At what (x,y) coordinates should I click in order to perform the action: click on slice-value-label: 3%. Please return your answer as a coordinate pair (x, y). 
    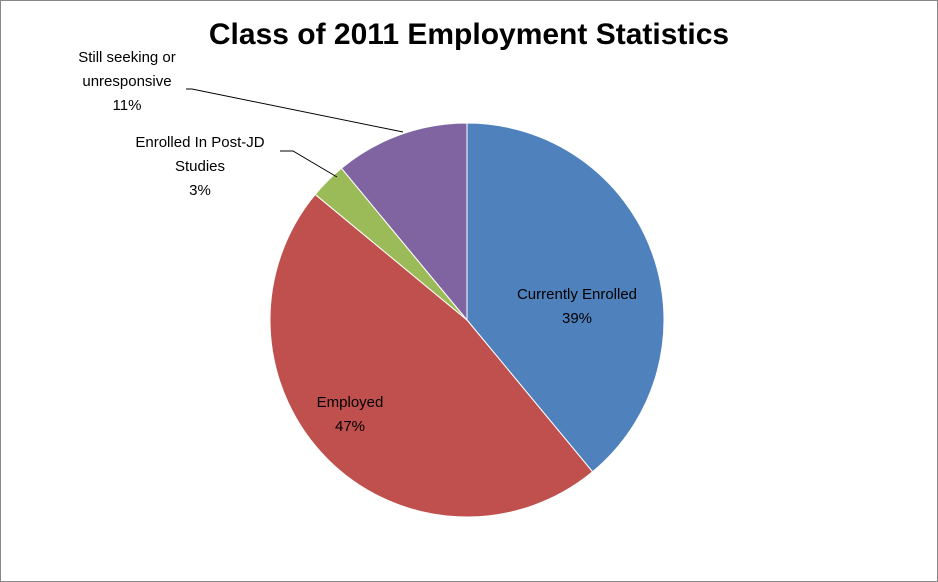
    Looking at the image, I should click on (200, 190).